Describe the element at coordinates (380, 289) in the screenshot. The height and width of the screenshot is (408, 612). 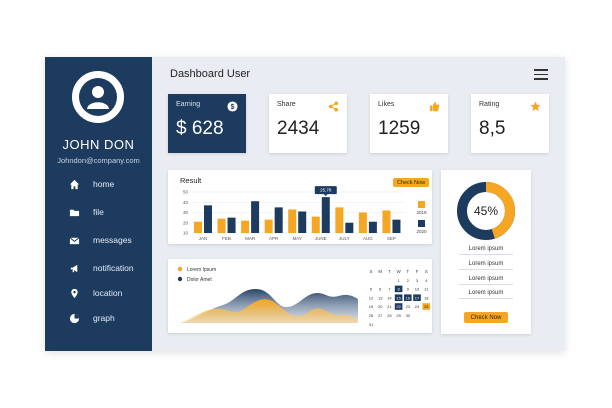
I see `calendar-day: 6` at that location.